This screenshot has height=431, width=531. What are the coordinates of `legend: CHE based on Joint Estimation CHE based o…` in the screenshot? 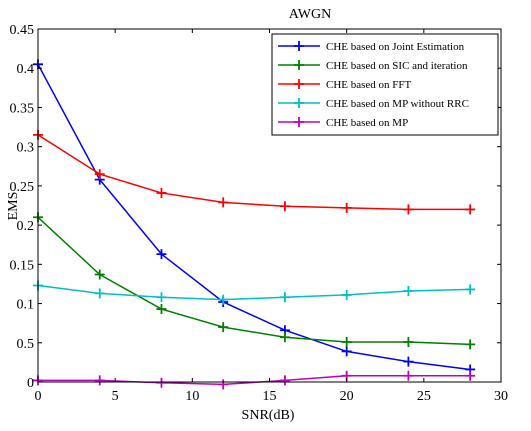 It's located at (385, 84).